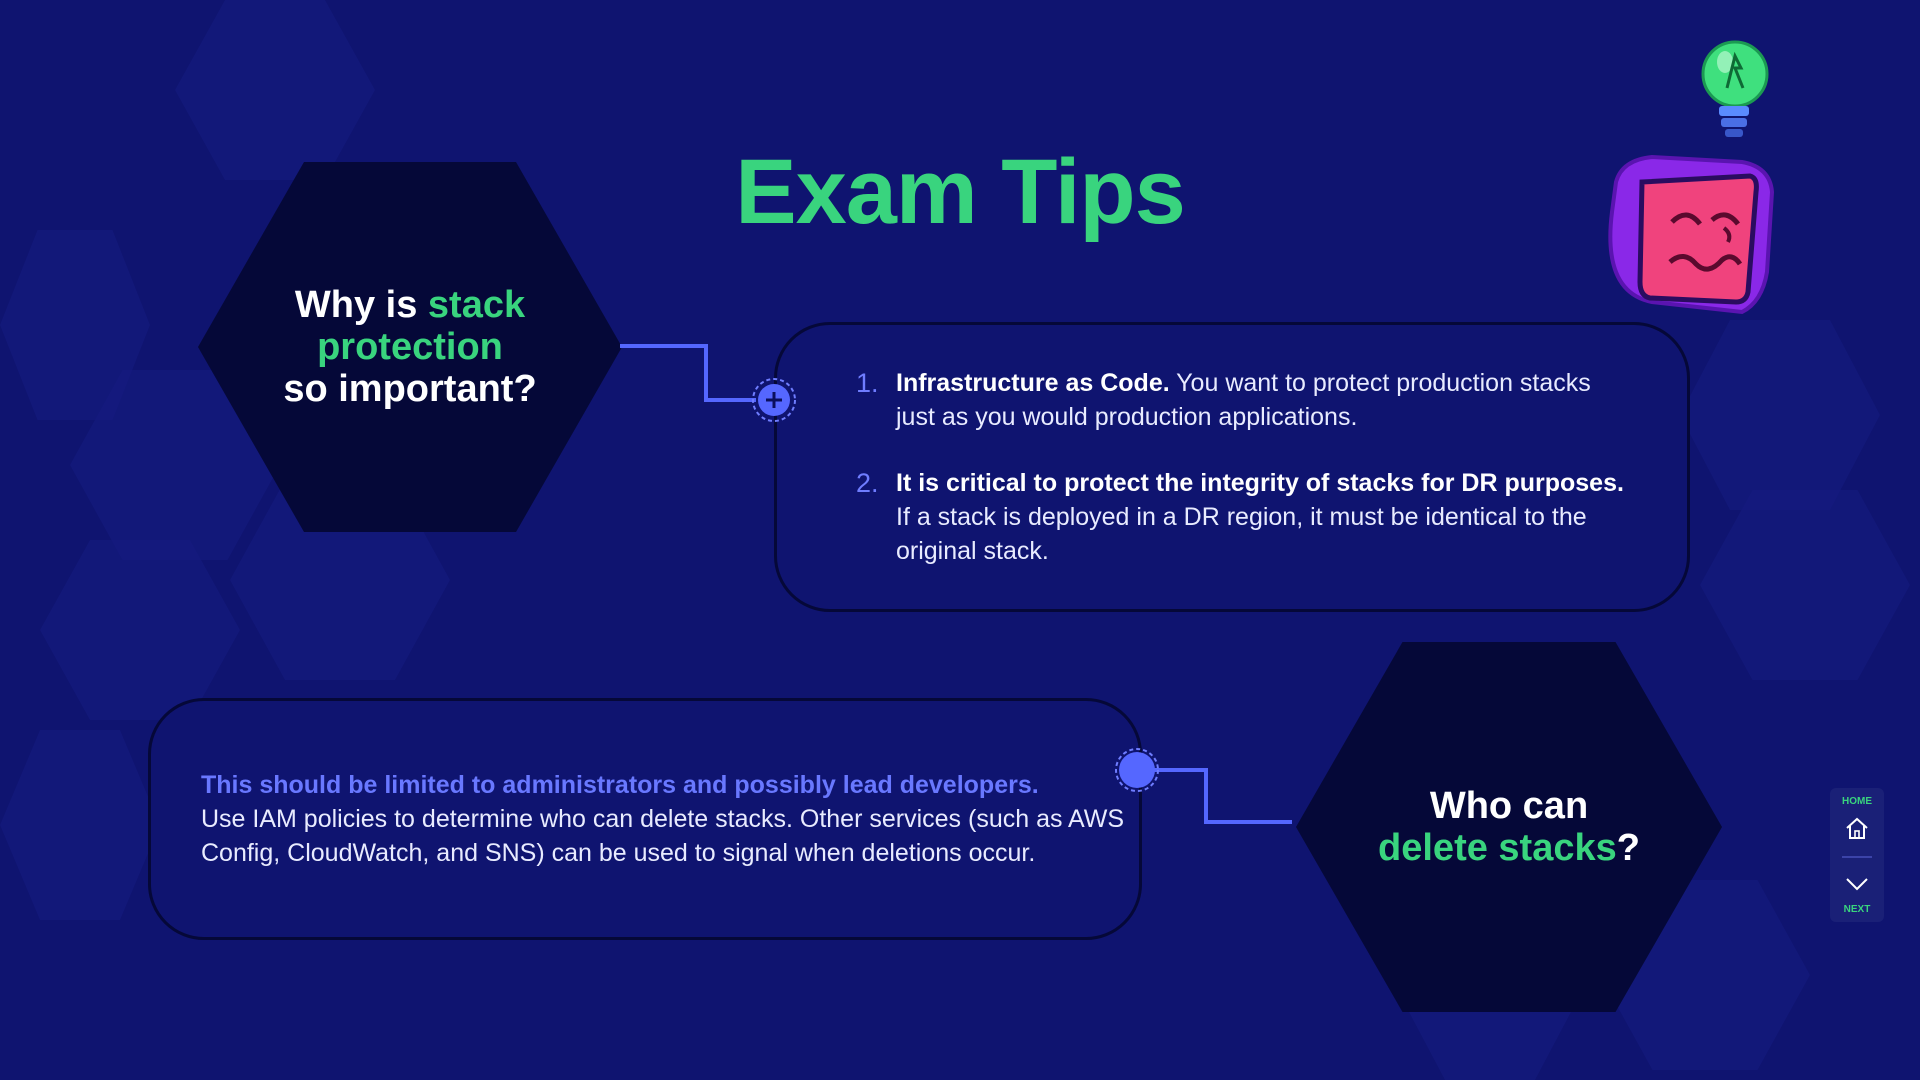 The width and height of the screenshot is (1920, 1080). I want to click on question-text: so important?, so click(410, 389).